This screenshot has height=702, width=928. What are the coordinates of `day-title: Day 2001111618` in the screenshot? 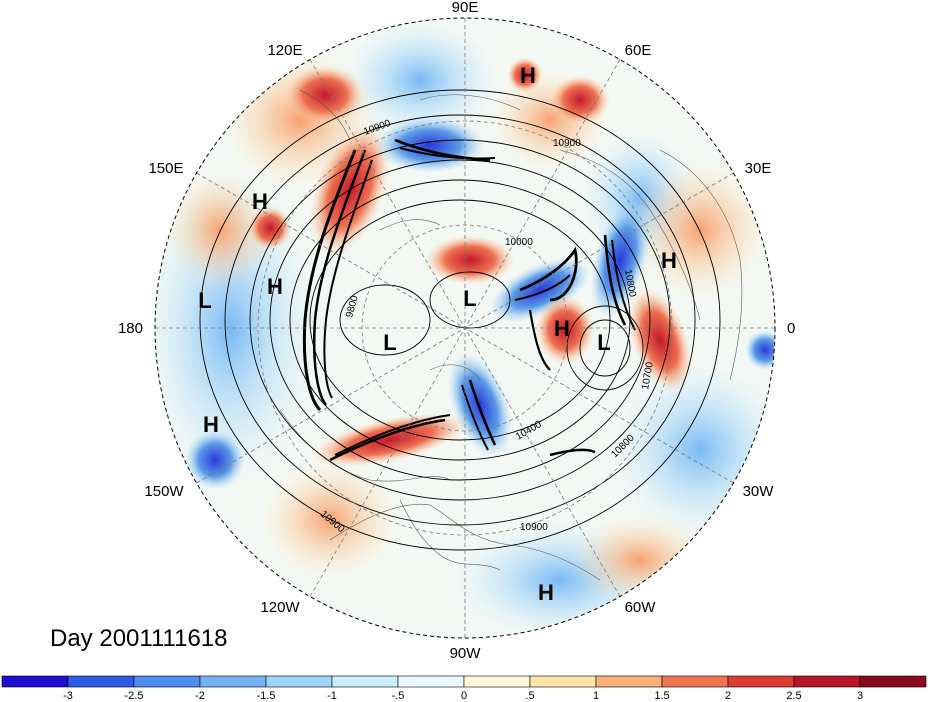 It's located at (138, 638).